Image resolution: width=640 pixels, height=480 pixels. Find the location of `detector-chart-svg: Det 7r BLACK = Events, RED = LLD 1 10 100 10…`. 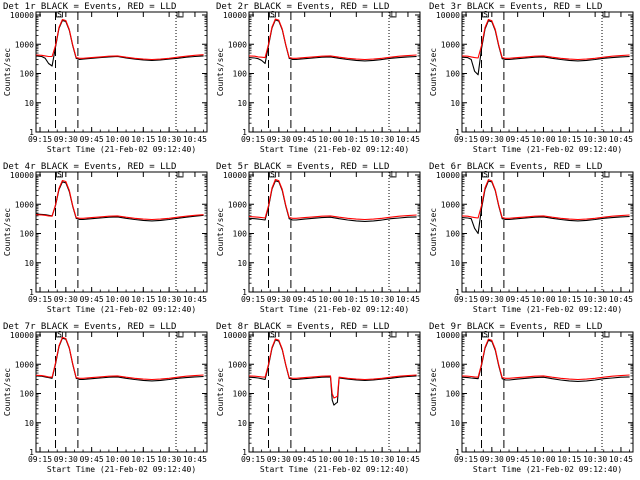

detector-chart-svg: Det 7r BLACK = Events, RED = LLD 1 10 100 10… is located at coordinates (105, 398).